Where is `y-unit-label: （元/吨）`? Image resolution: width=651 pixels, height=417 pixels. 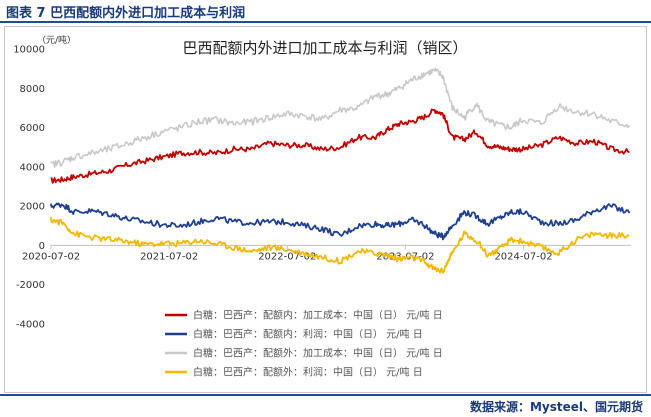
y-unit-label: （元/吨） is located at coordinates (56, 40).